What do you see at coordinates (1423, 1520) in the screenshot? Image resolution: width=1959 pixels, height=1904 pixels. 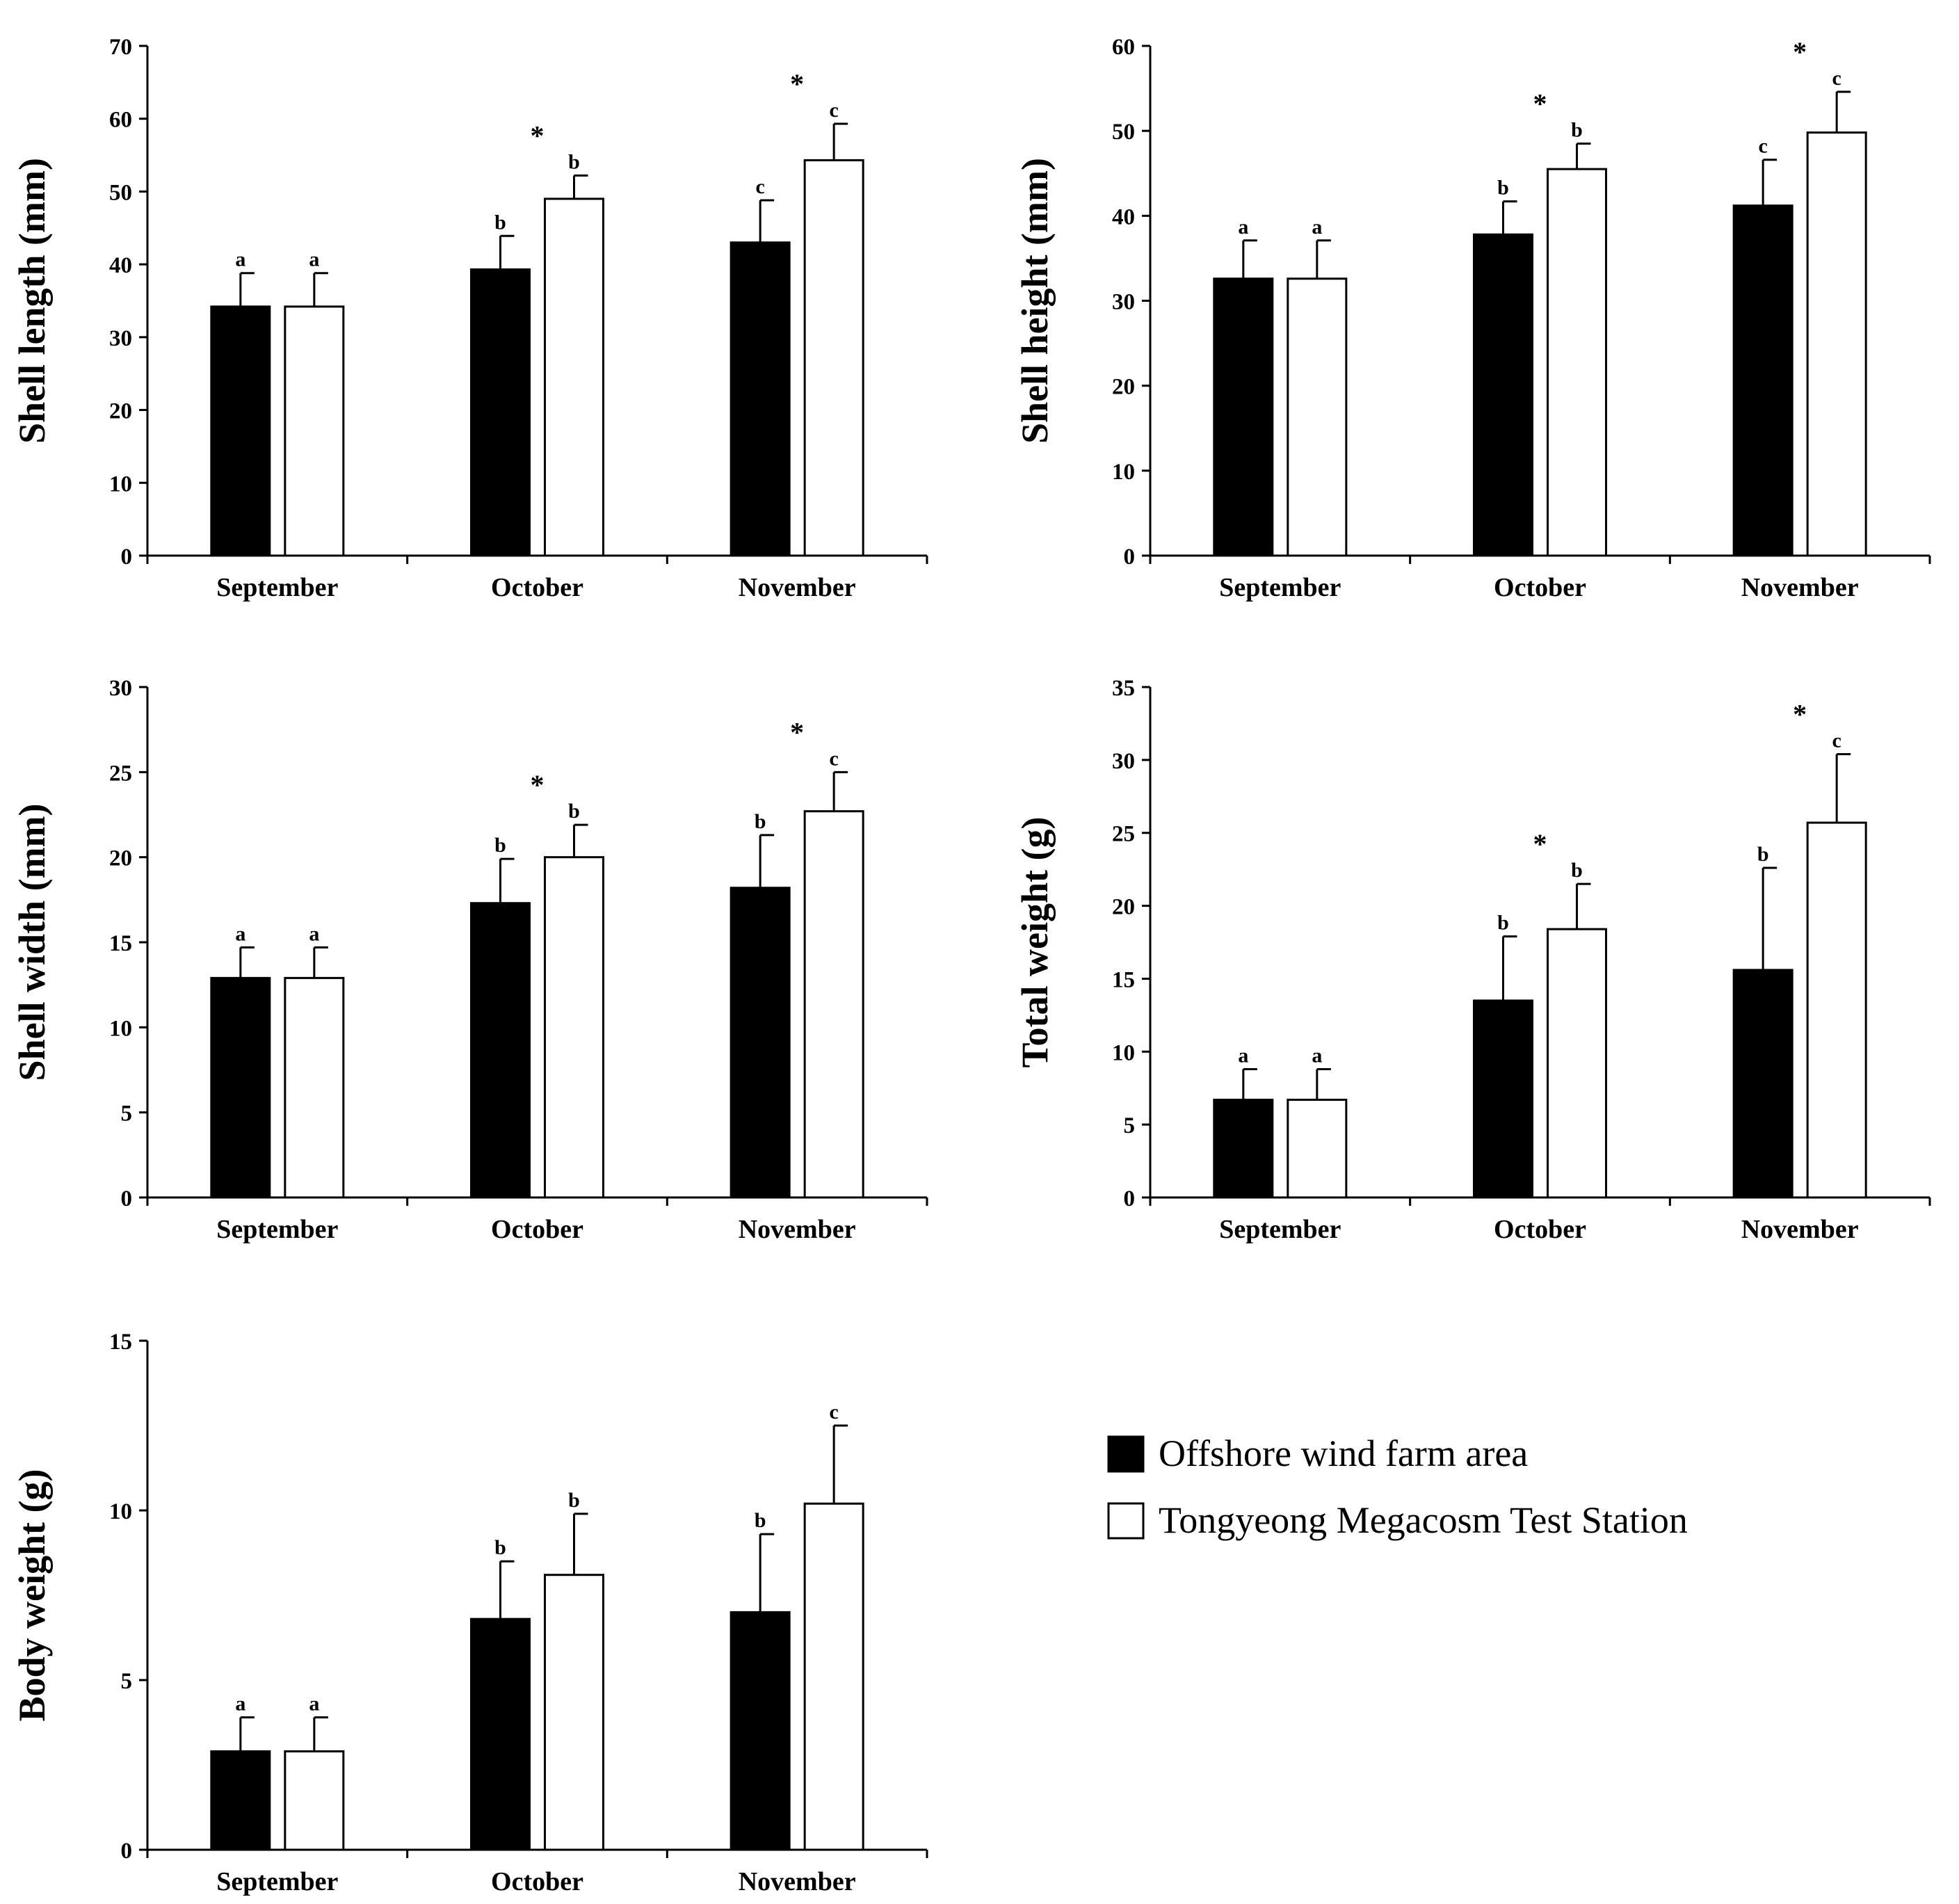 I see `legend-label: Tongyeong Megacosm Test Station` at bounding box center [1423, 1520].